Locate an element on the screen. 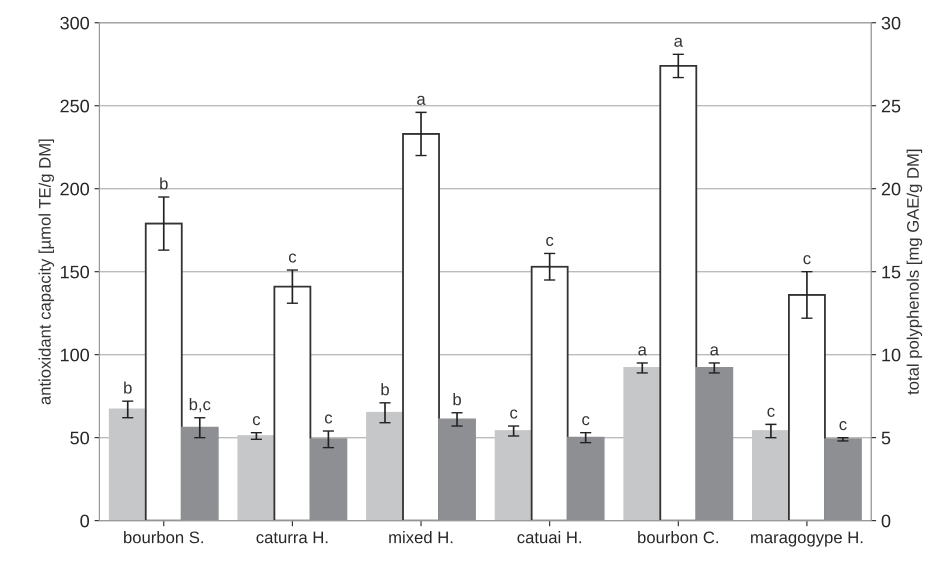  y2-tick-label: 25 is located at coordinates (891, 106).